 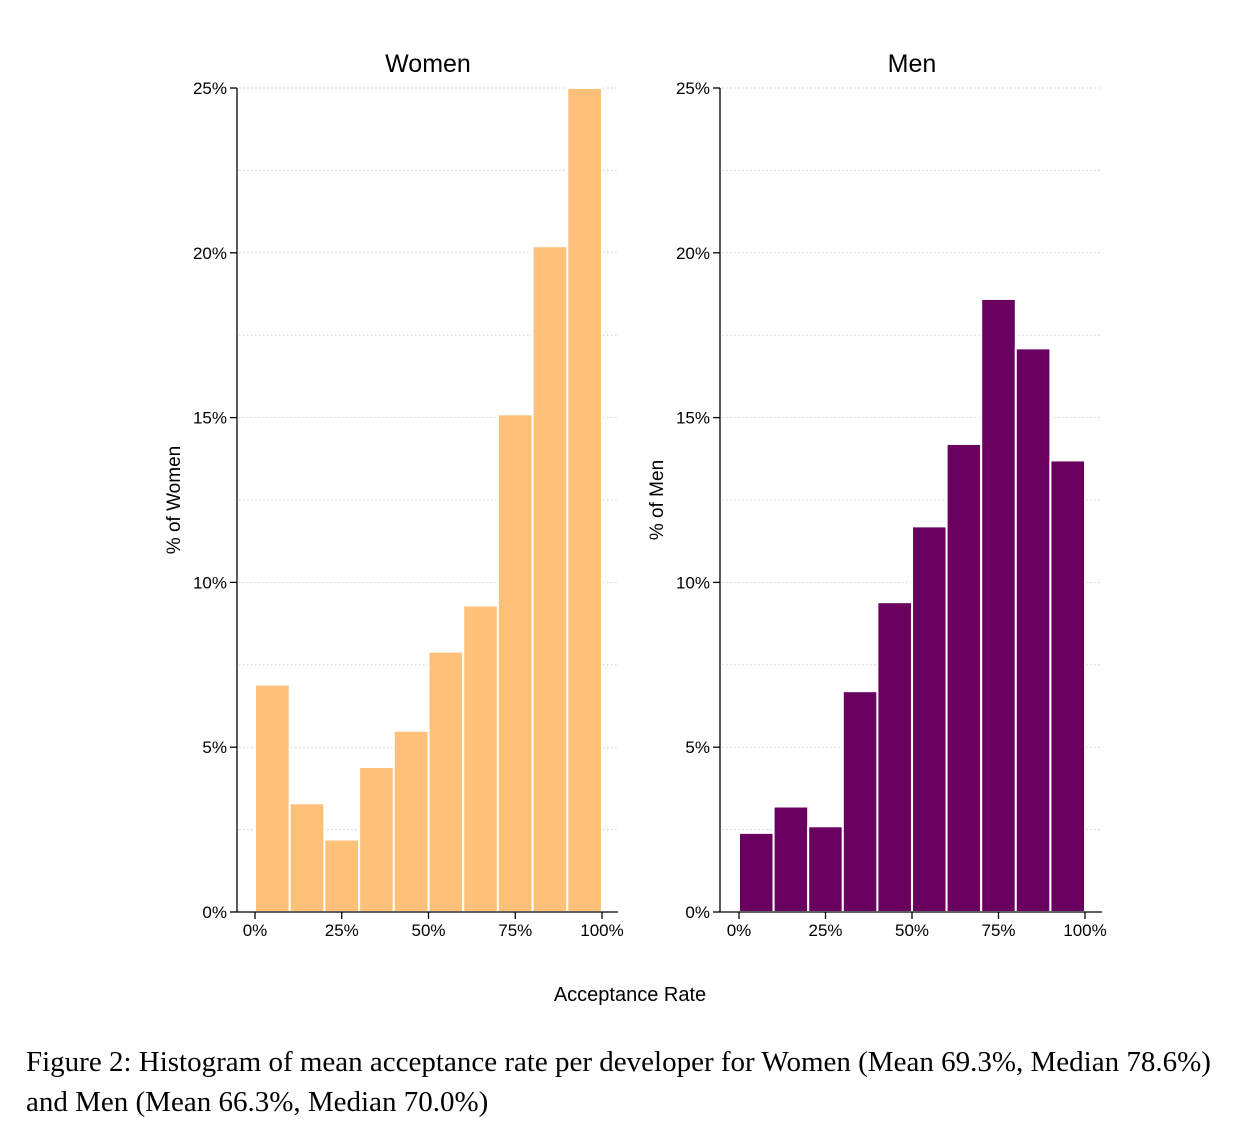 What do you see at coordinates (998, 930) in the screenshot?
I see `men-x-tick-label: 75%` at bounding box center [998, 930].